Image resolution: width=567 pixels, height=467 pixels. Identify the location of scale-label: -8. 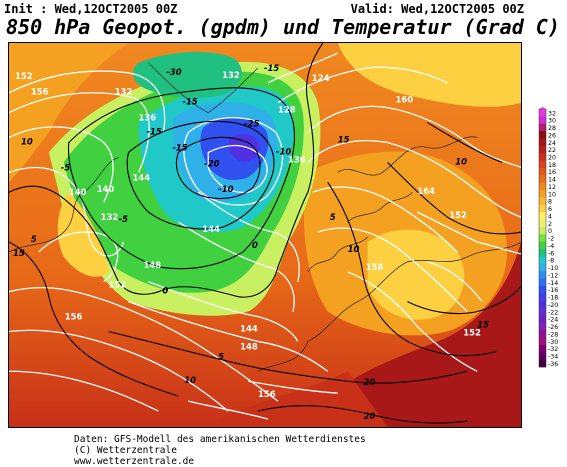
(551, 261).